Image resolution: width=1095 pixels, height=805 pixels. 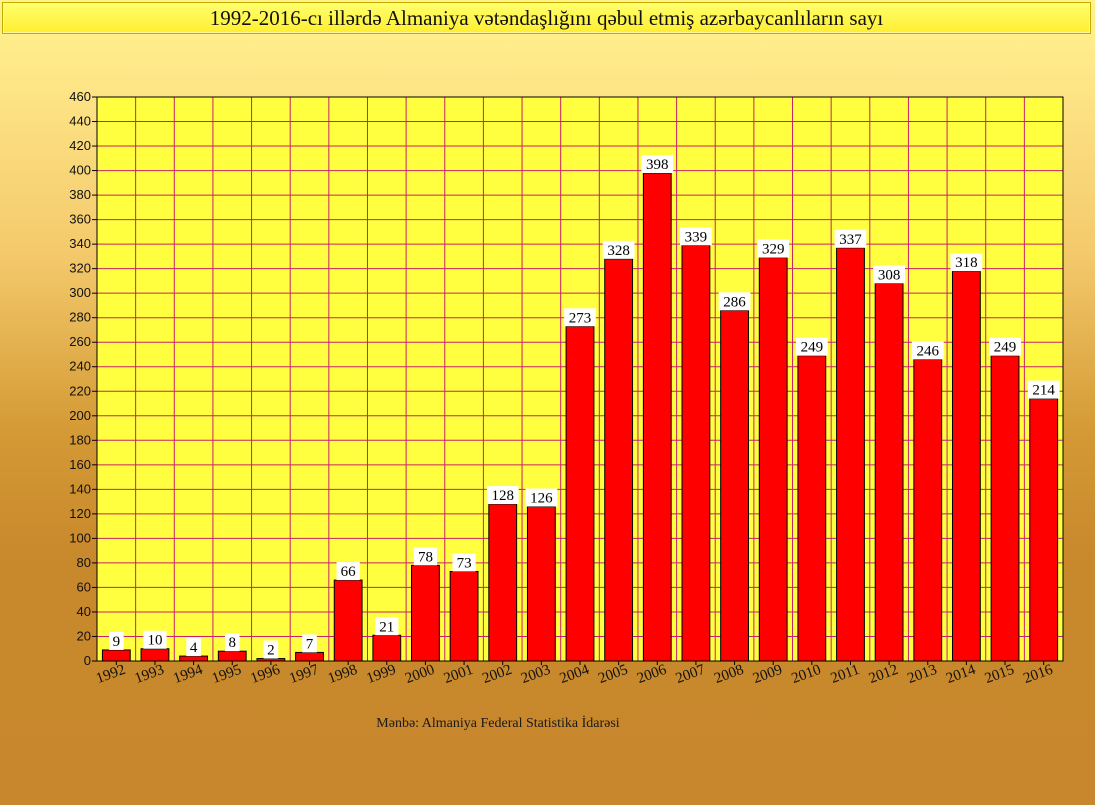 I want to click on x-tick-label: 2002, so click(x=497, y=674).